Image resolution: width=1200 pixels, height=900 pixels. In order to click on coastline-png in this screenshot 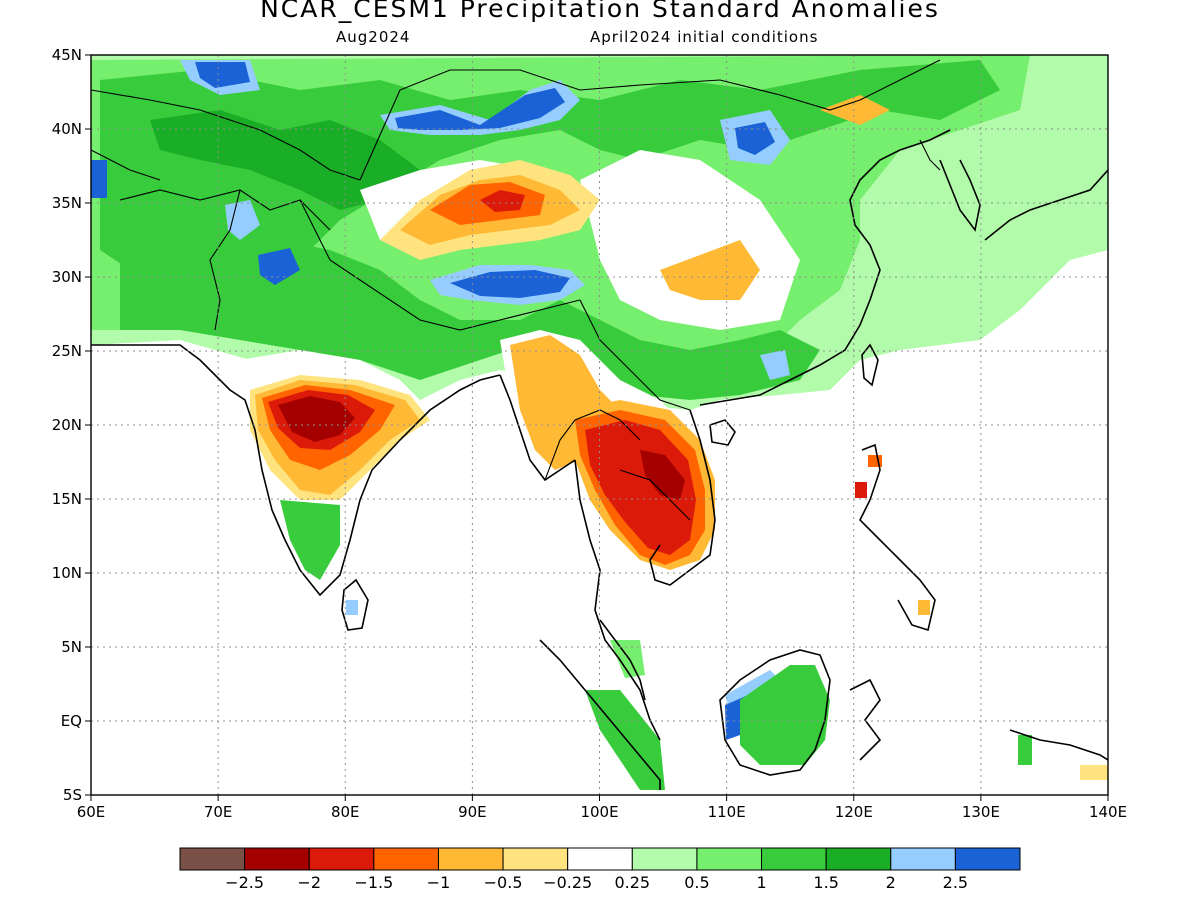, I will do `click(1058, 745)`.